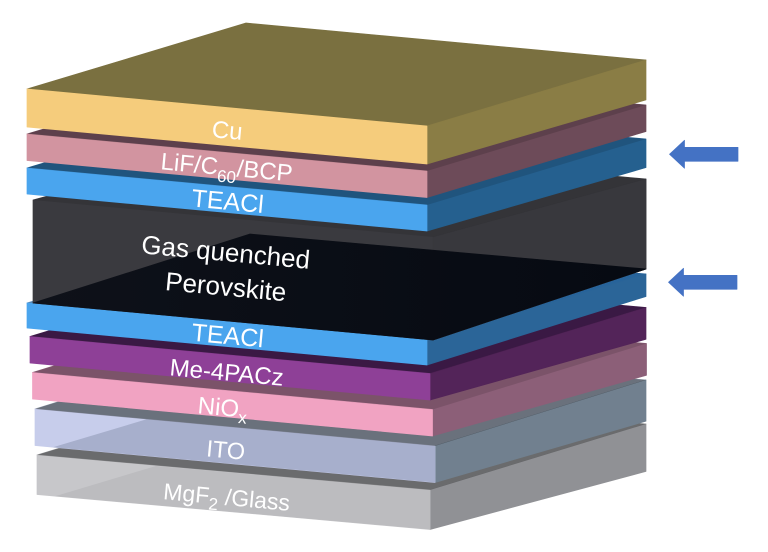 The height and width of the screenshot is (552, 768). Describe the element at coordinates (227, 131) in the screenshot. I see `svg-text: Cu` at that location.